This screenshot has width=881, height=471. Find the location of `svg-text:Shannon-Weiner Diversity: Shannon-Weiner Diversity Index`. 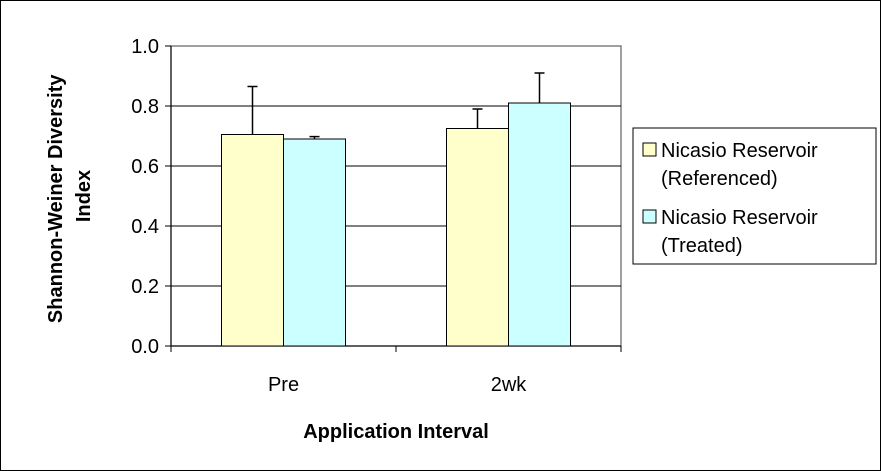

svg-text:Shannon-Weiner Diversity: Shannon-Weiner Diversity Index is located at coordinates (70, 196).